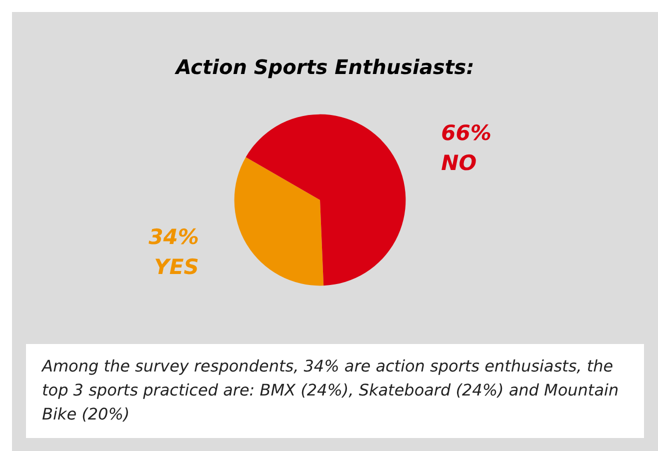 This screenshot has width=658, height=451. Describe the element at coordinates (173, 237) in the screenshot. I see `data-label: 34%` at that location.